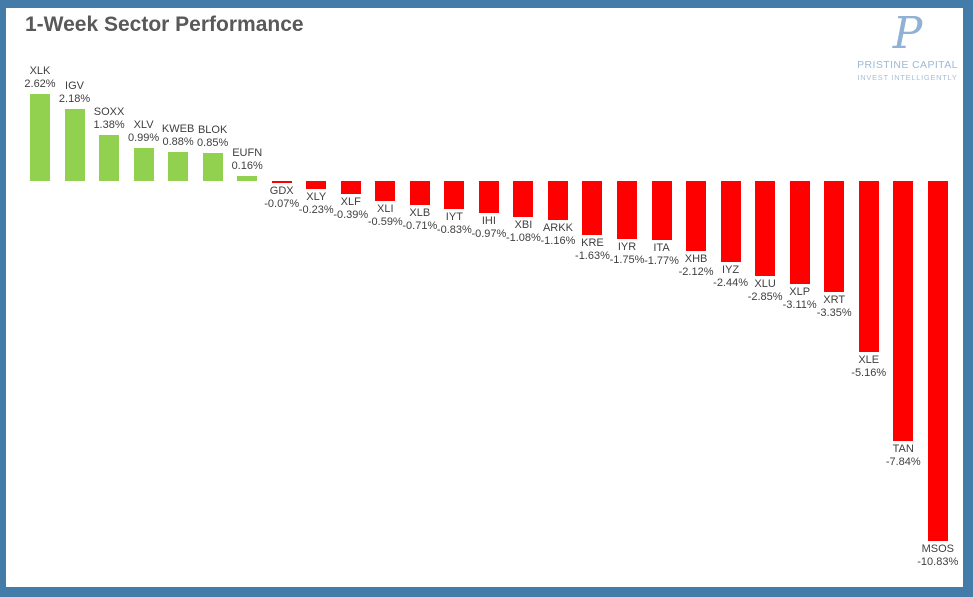 The width and height of the screenshot is (973, 597). I want to click on chart-bar-xle, so click(868, 267).